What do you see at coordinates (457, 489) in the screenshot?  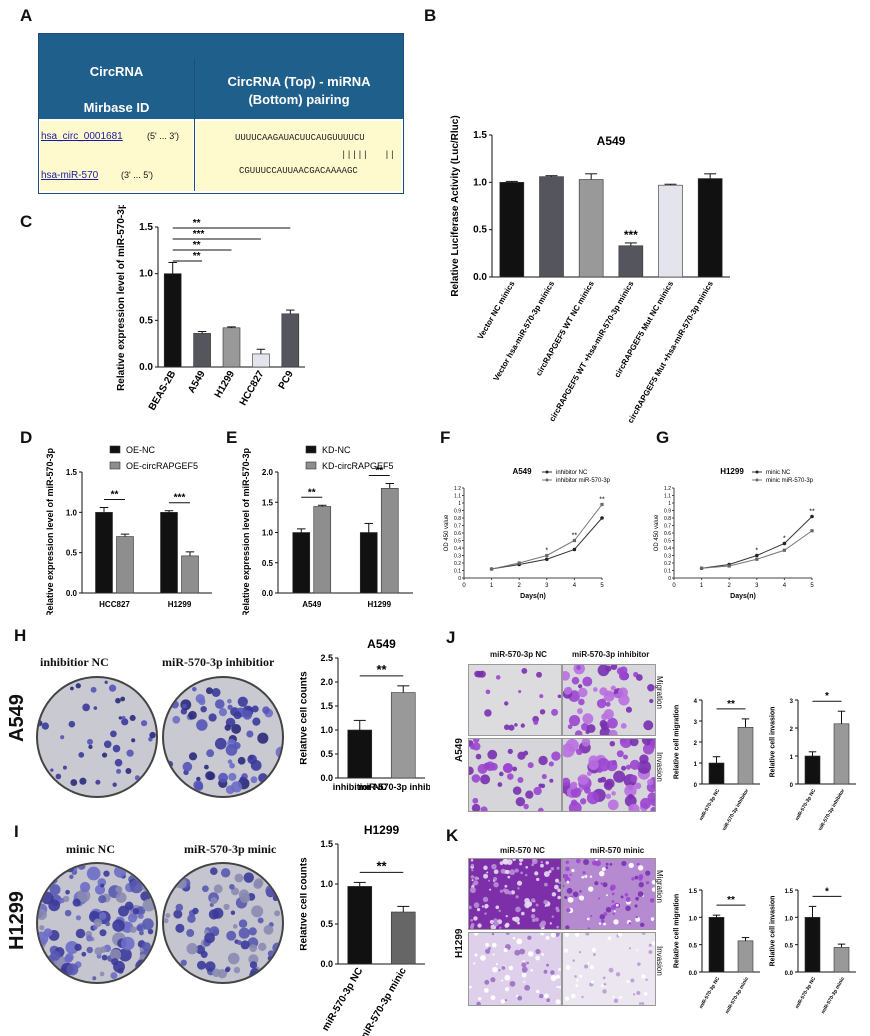 I see `y-tick-label: 1.2` at bounding box center [457, 489].